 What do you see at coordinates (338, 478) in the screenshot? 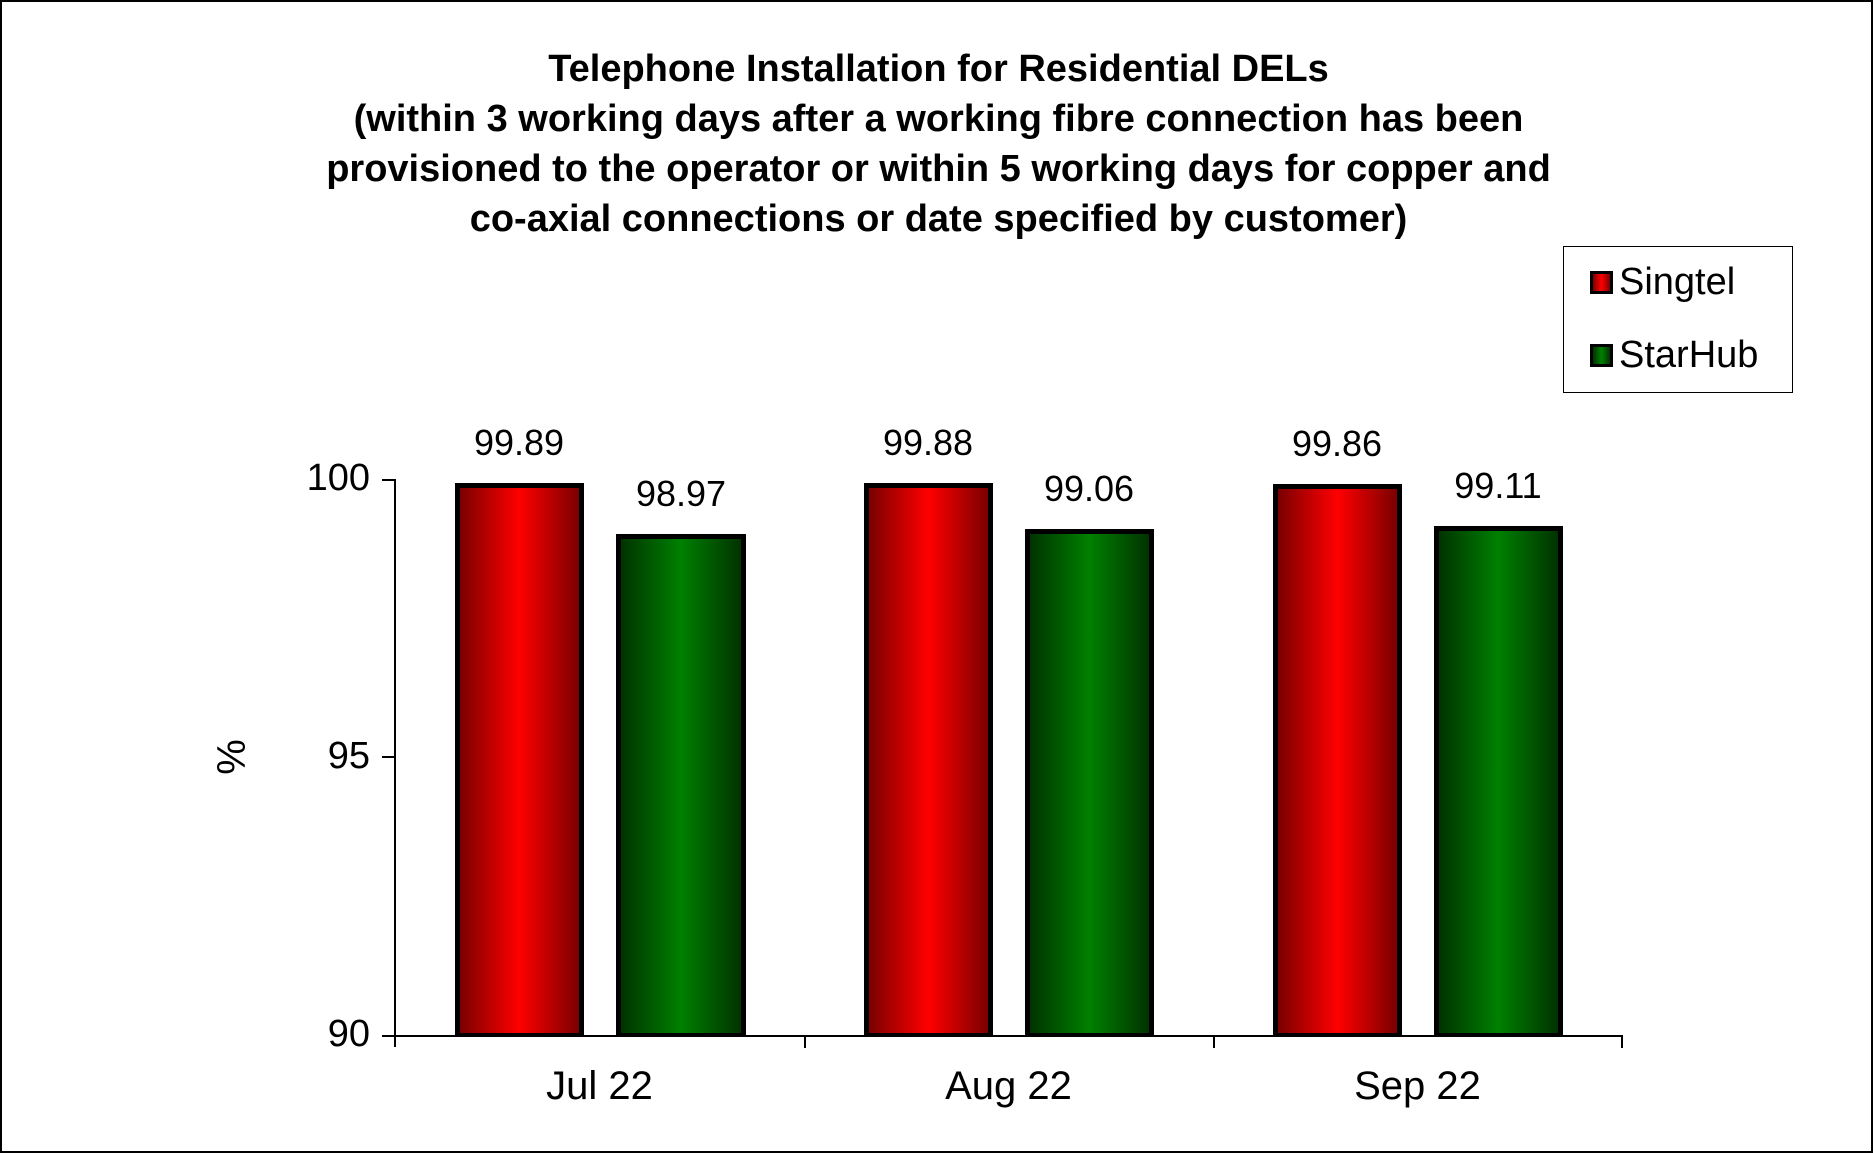
I see `y-tick-label: 100` at bounding box center [338, 478].